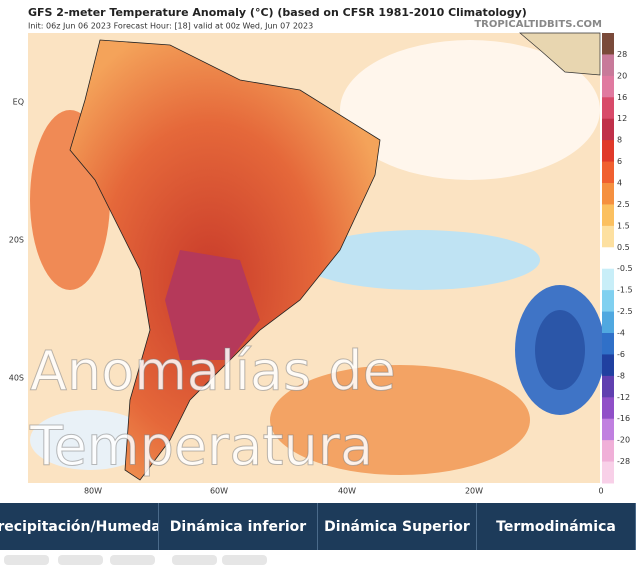  I want to click on tab: Precipitación/Humedad, so click(79, 526).